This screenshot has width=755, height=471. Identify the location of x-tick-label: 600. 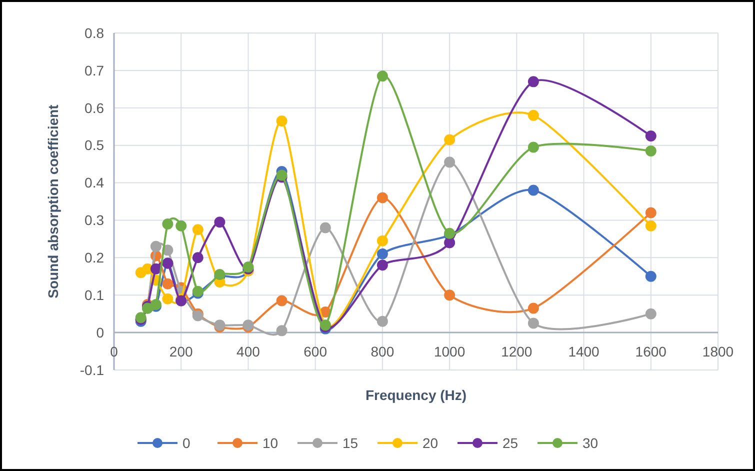
(316, 352).